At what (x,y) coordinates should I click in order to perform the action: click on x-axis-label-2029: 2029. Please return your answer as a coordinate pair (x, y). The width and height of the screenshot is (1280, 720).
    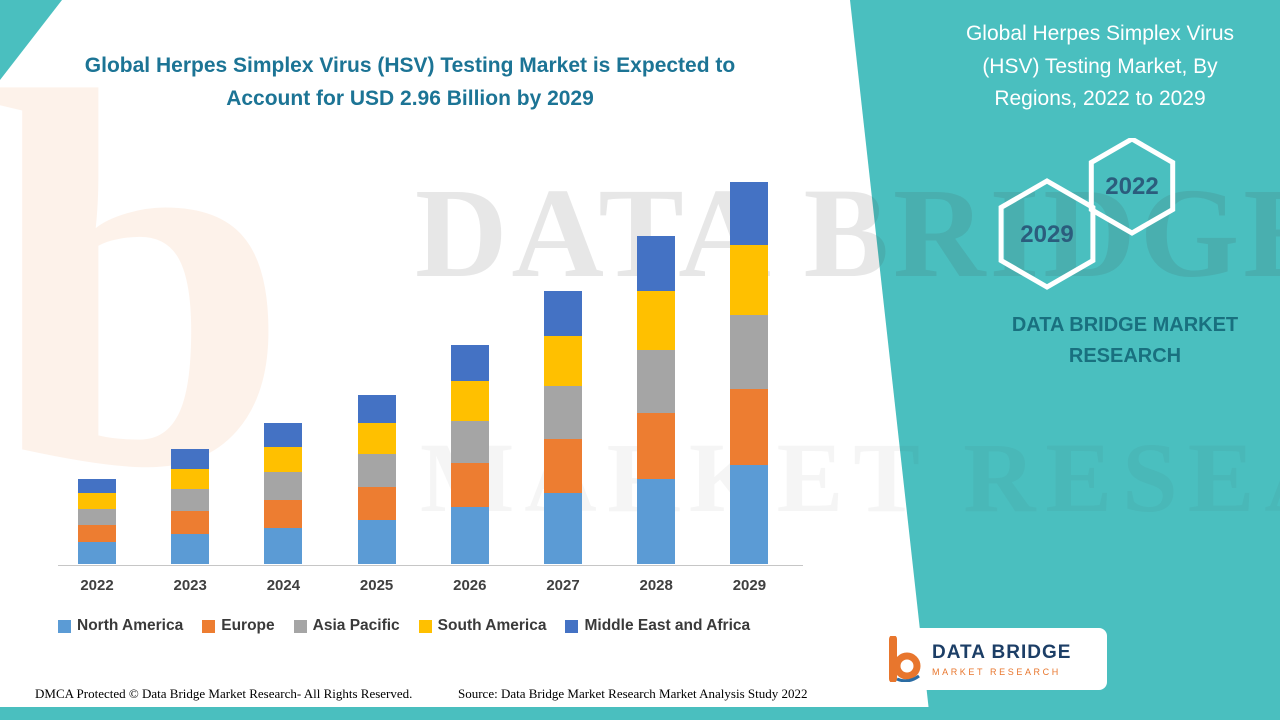
    Looking at the image, I should click on (749, 585).